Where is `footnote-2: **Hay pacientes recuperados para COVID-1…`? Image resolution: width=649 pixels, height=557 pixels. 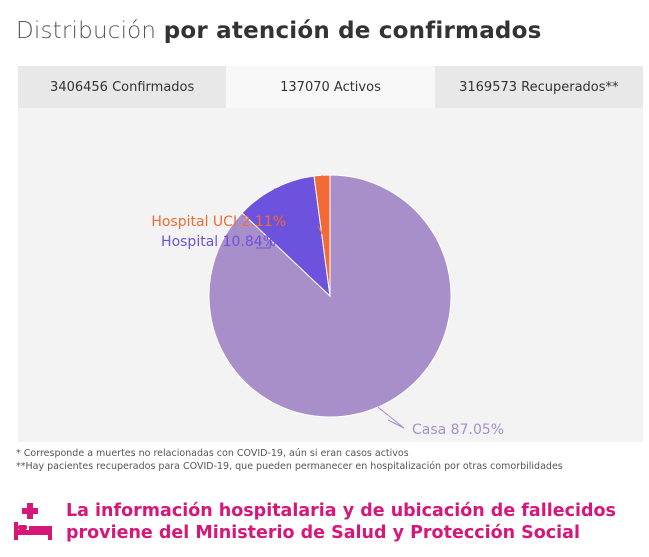
footnote-2: **Hay pacientes recuperados para COVID-1… is located at coordinates (289, 466).